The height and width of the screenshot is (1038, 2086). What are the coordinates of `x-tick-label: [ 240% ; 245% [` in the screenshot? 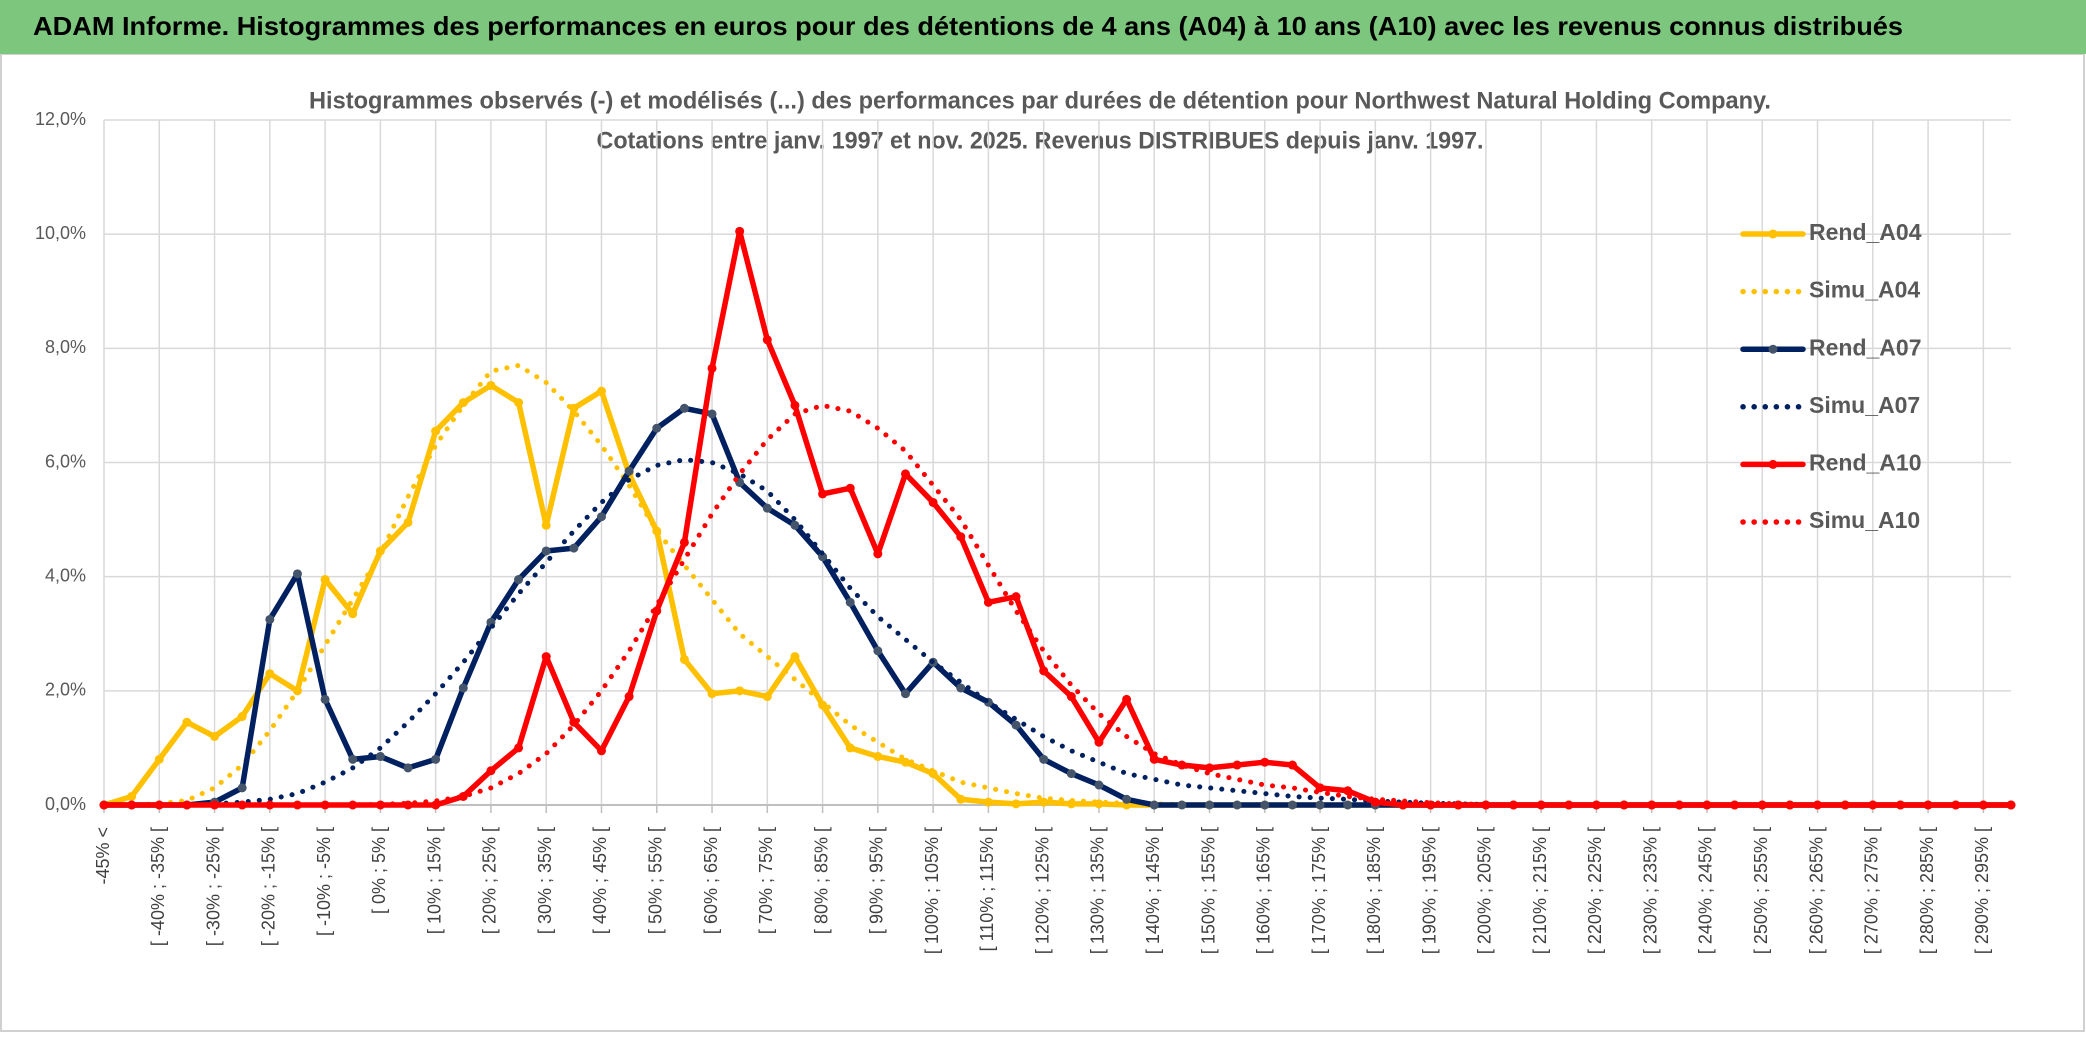 It's located at (1706, 890).